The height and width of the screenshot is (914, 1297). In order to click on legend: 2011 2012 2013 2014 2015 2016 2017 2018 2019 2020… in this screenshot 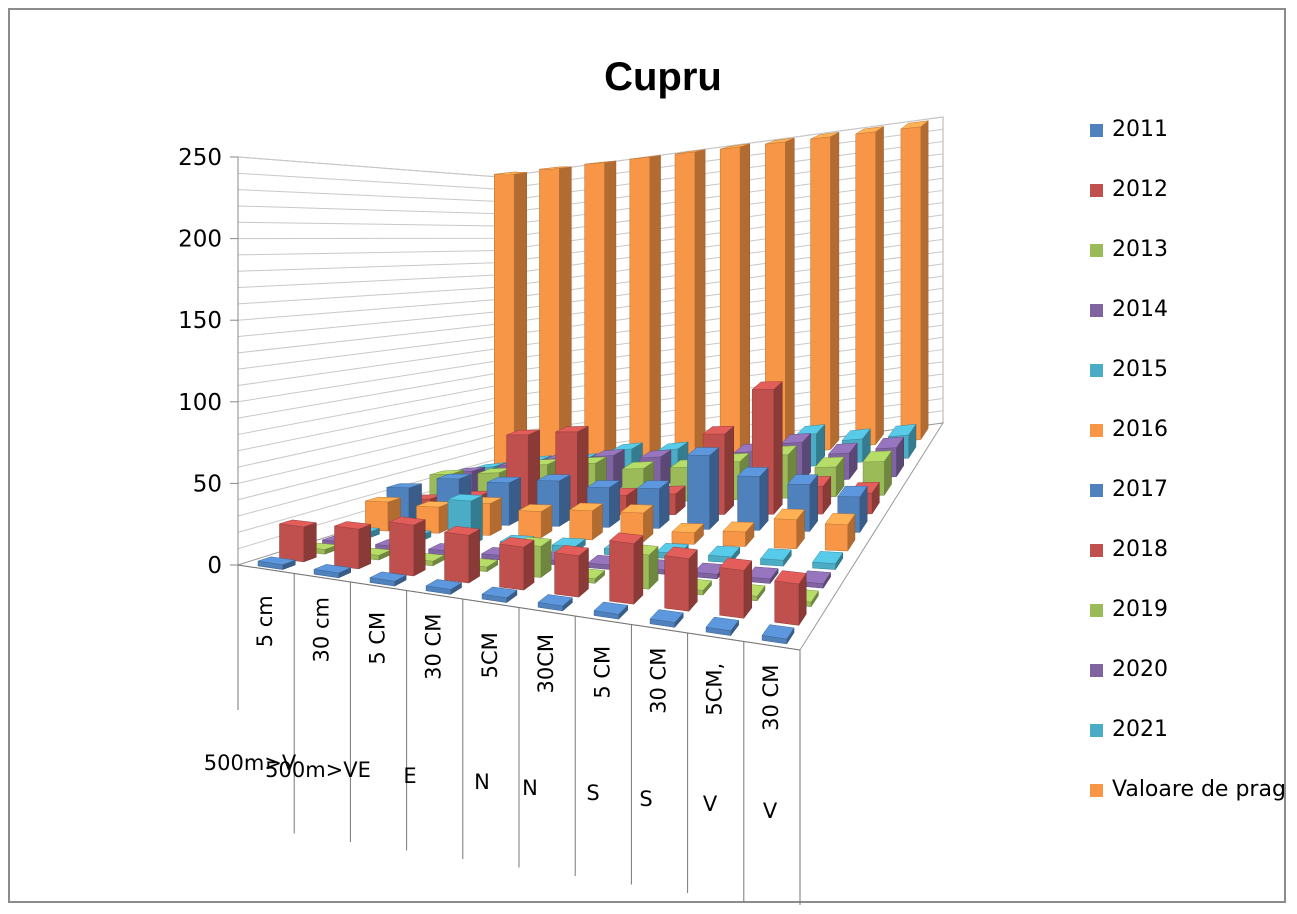, I will do `click(1188, 459)`.